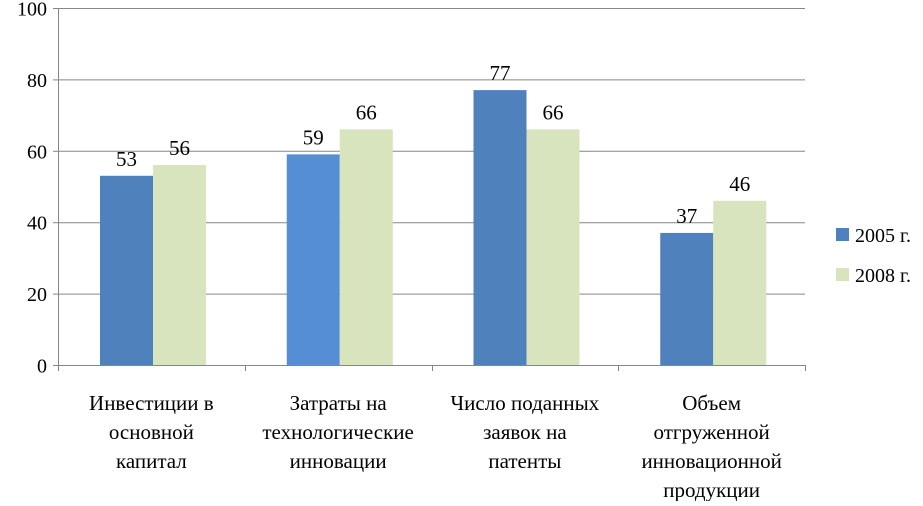 Image resolution: width=923 pixels, height=506 pixels. I want to click on y-tick-label: 20, so click(37, 295).